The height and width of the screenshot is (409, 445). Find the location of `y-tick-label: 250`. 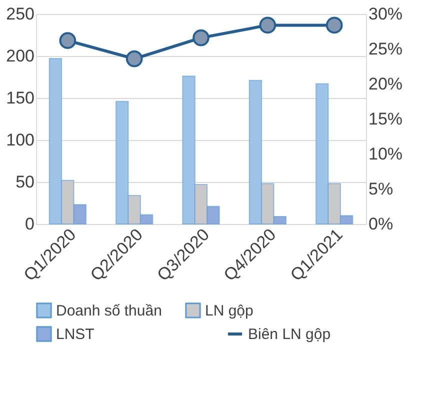

y-tick-label: 250 is located at coordinates (20, 14).